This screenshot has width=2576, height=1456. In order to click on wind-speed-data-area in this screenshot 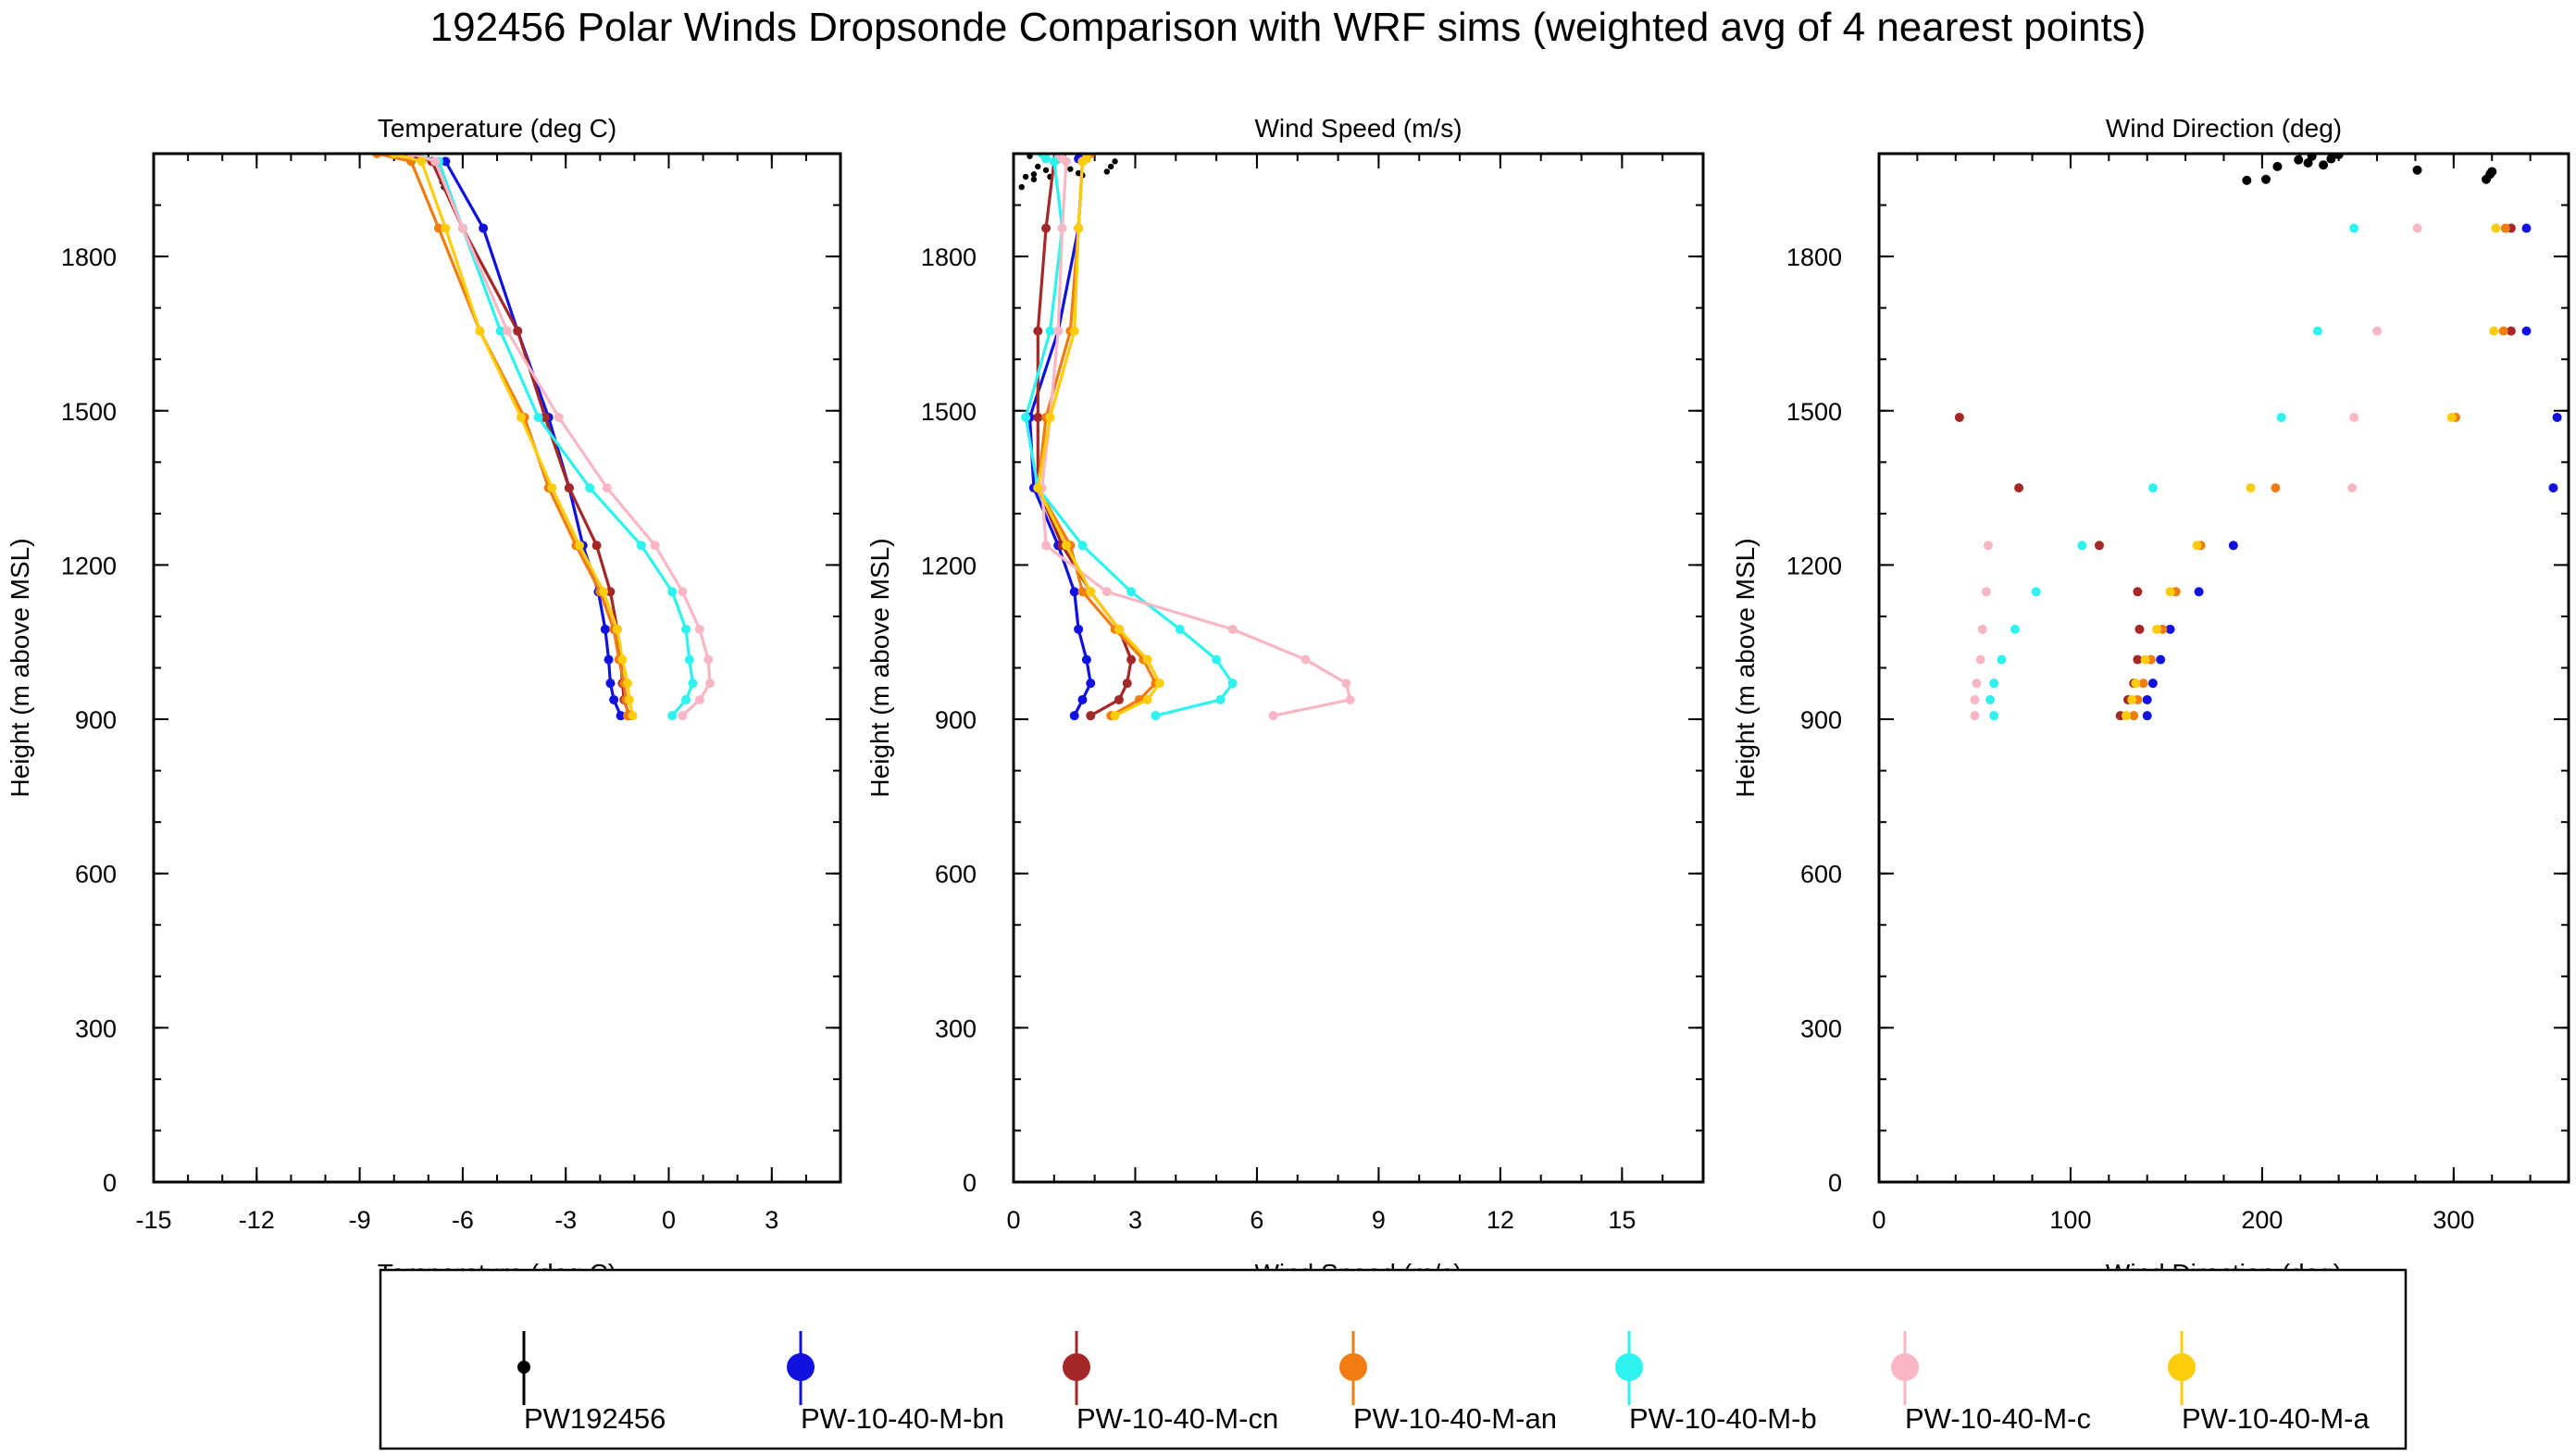, I will do `click(1186, 437)`.